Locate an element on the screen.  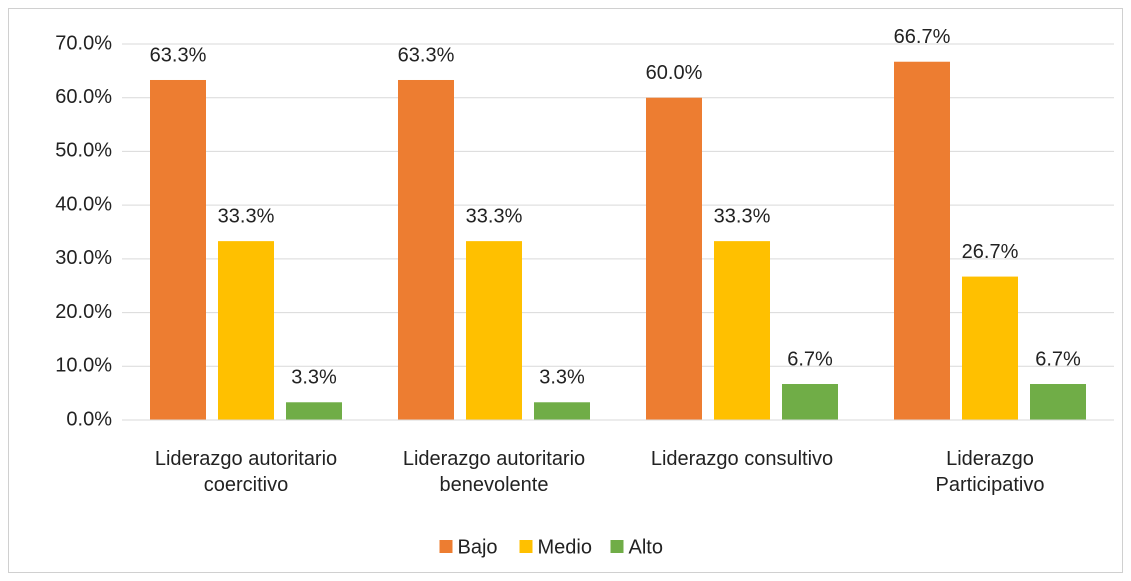
y-tick-label: 0.0% is located at coordinates (89, 419).